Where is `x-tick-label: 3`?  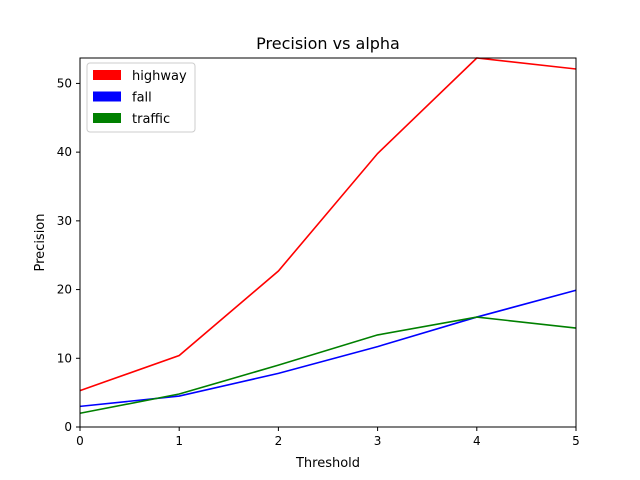
x-tick-label: 3 is located at coordinates (378, 441).